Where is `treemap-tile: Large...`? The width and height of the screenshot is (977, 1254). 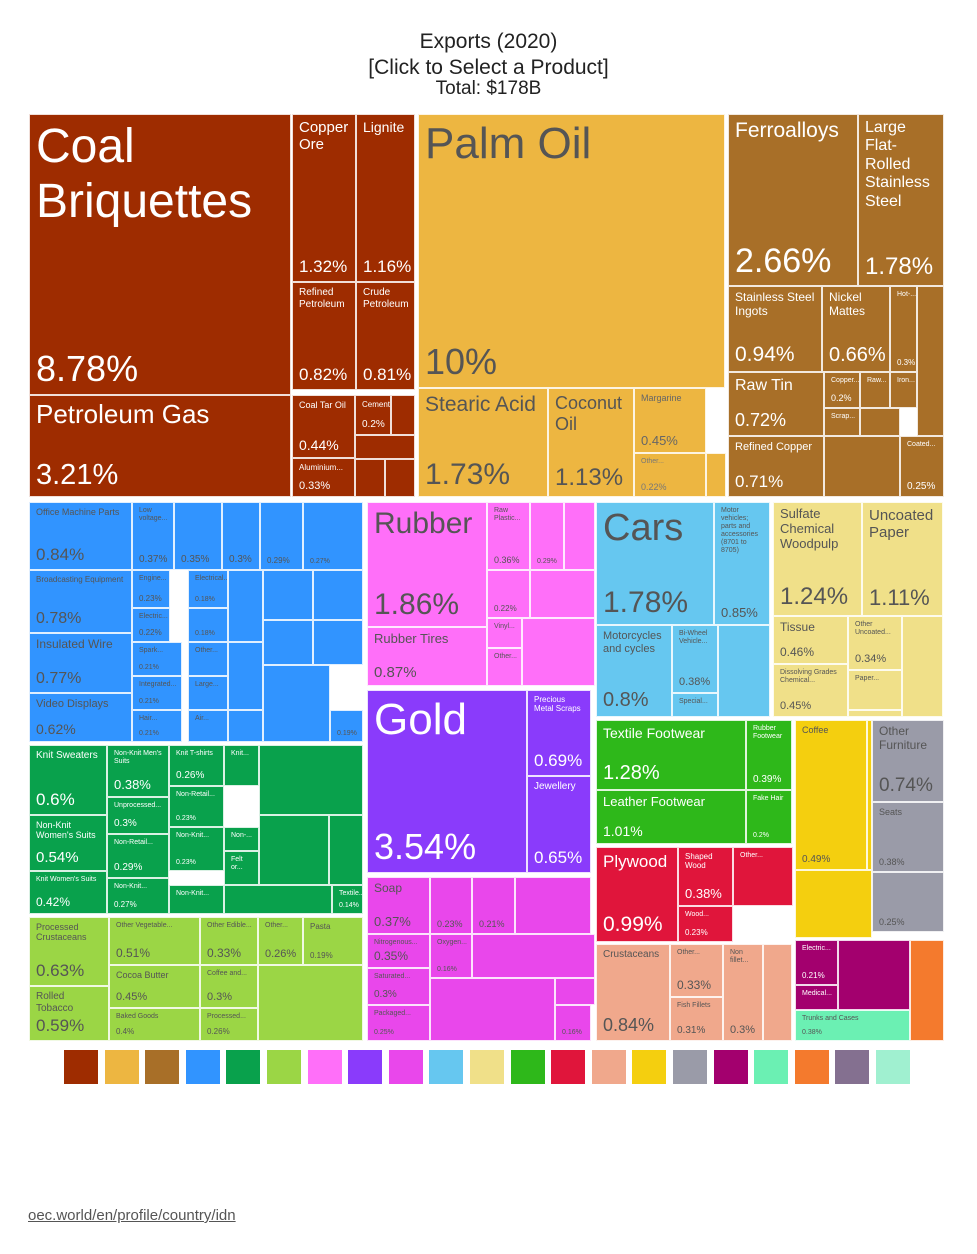
treemap-tile: Large... is located at coordinates (208, 693).